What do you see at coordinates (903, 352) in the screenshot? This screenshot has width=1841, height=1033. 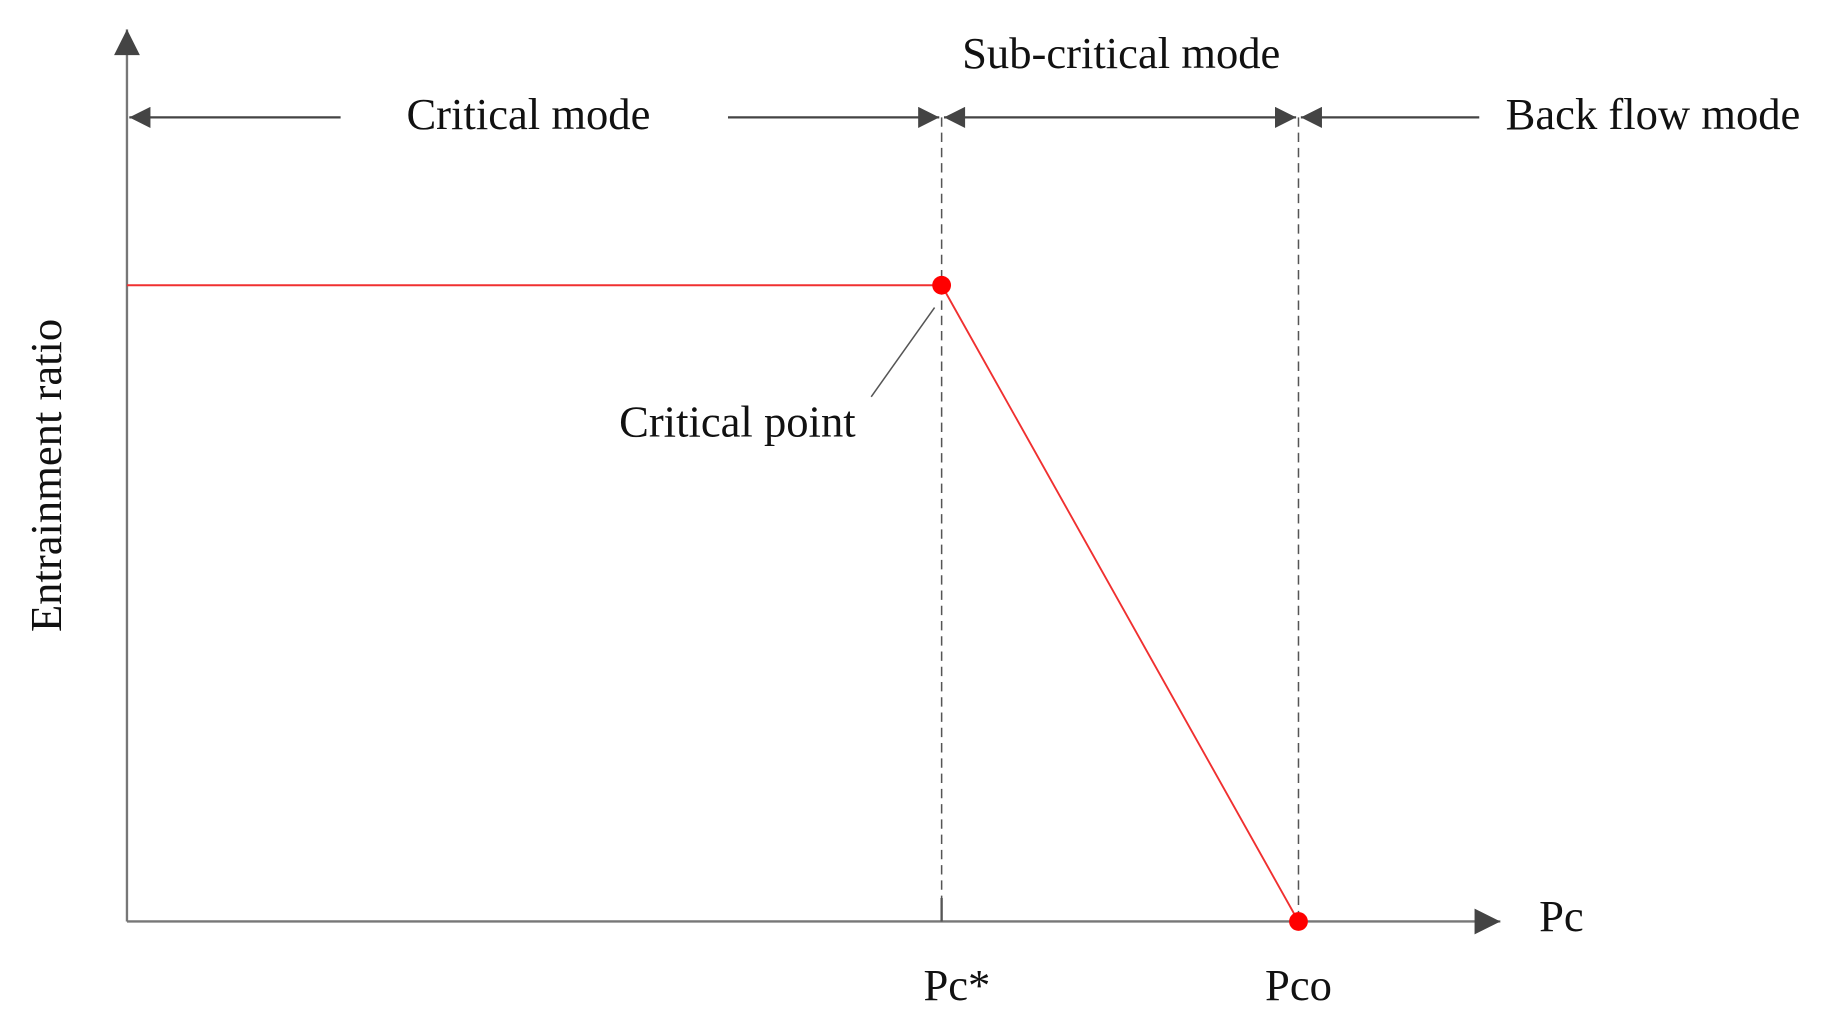 I see `leader-line` at bounding box center [903, 352].